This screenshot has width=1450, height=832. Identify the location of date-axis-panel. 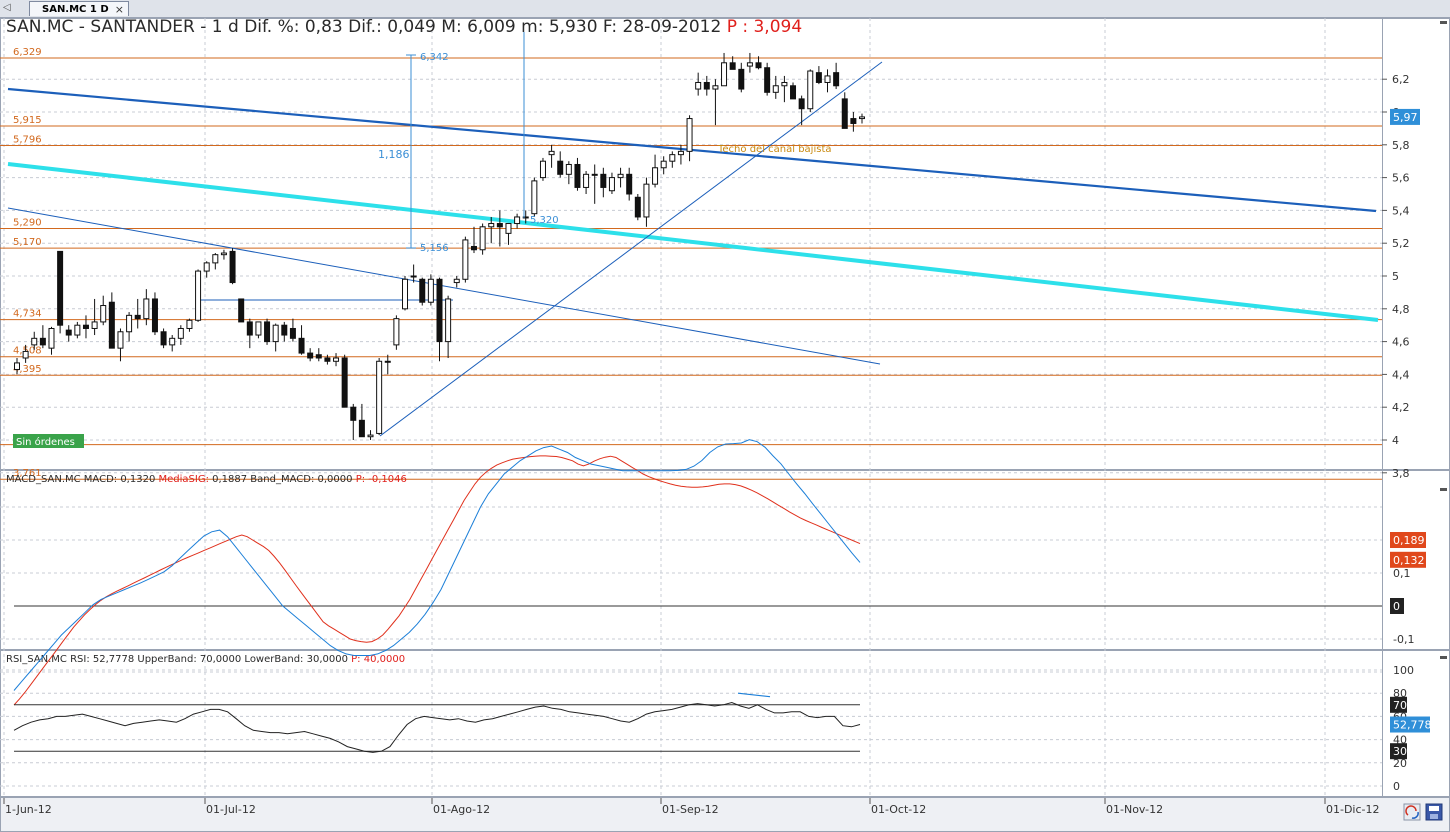
(725, 814).